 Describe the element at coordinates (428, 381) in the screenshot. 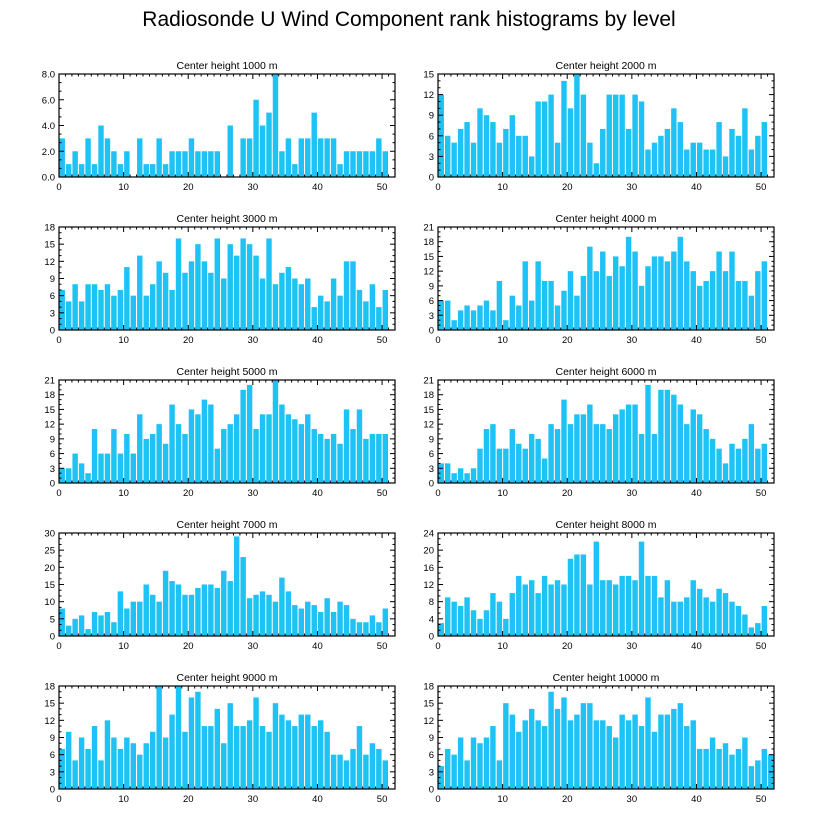

I see `y-tick-label: 21` at that location.